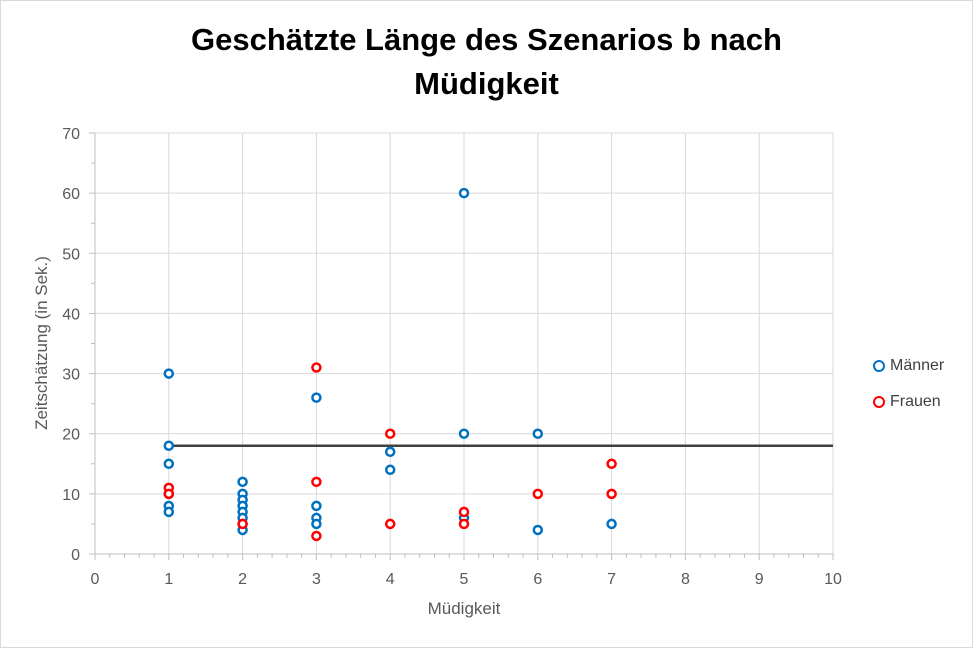 The image size is (973, 648). What do you see at coordinates (71, 254) in the screenshot?
I see `y-tick-label: 50` at bounding box center [71, 254].